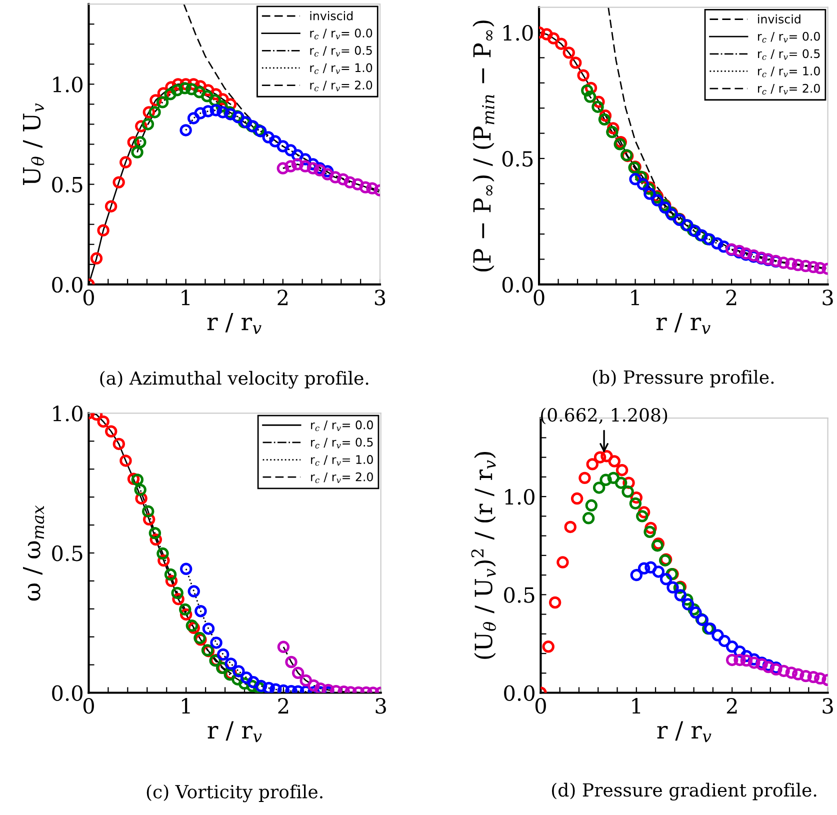 This screenshot has width=837, height=815. I want to click on text: (U$_{θ}$ / U$_{v}$)$^{2}$ / (r / r$_{v}$), so click(483, 555).